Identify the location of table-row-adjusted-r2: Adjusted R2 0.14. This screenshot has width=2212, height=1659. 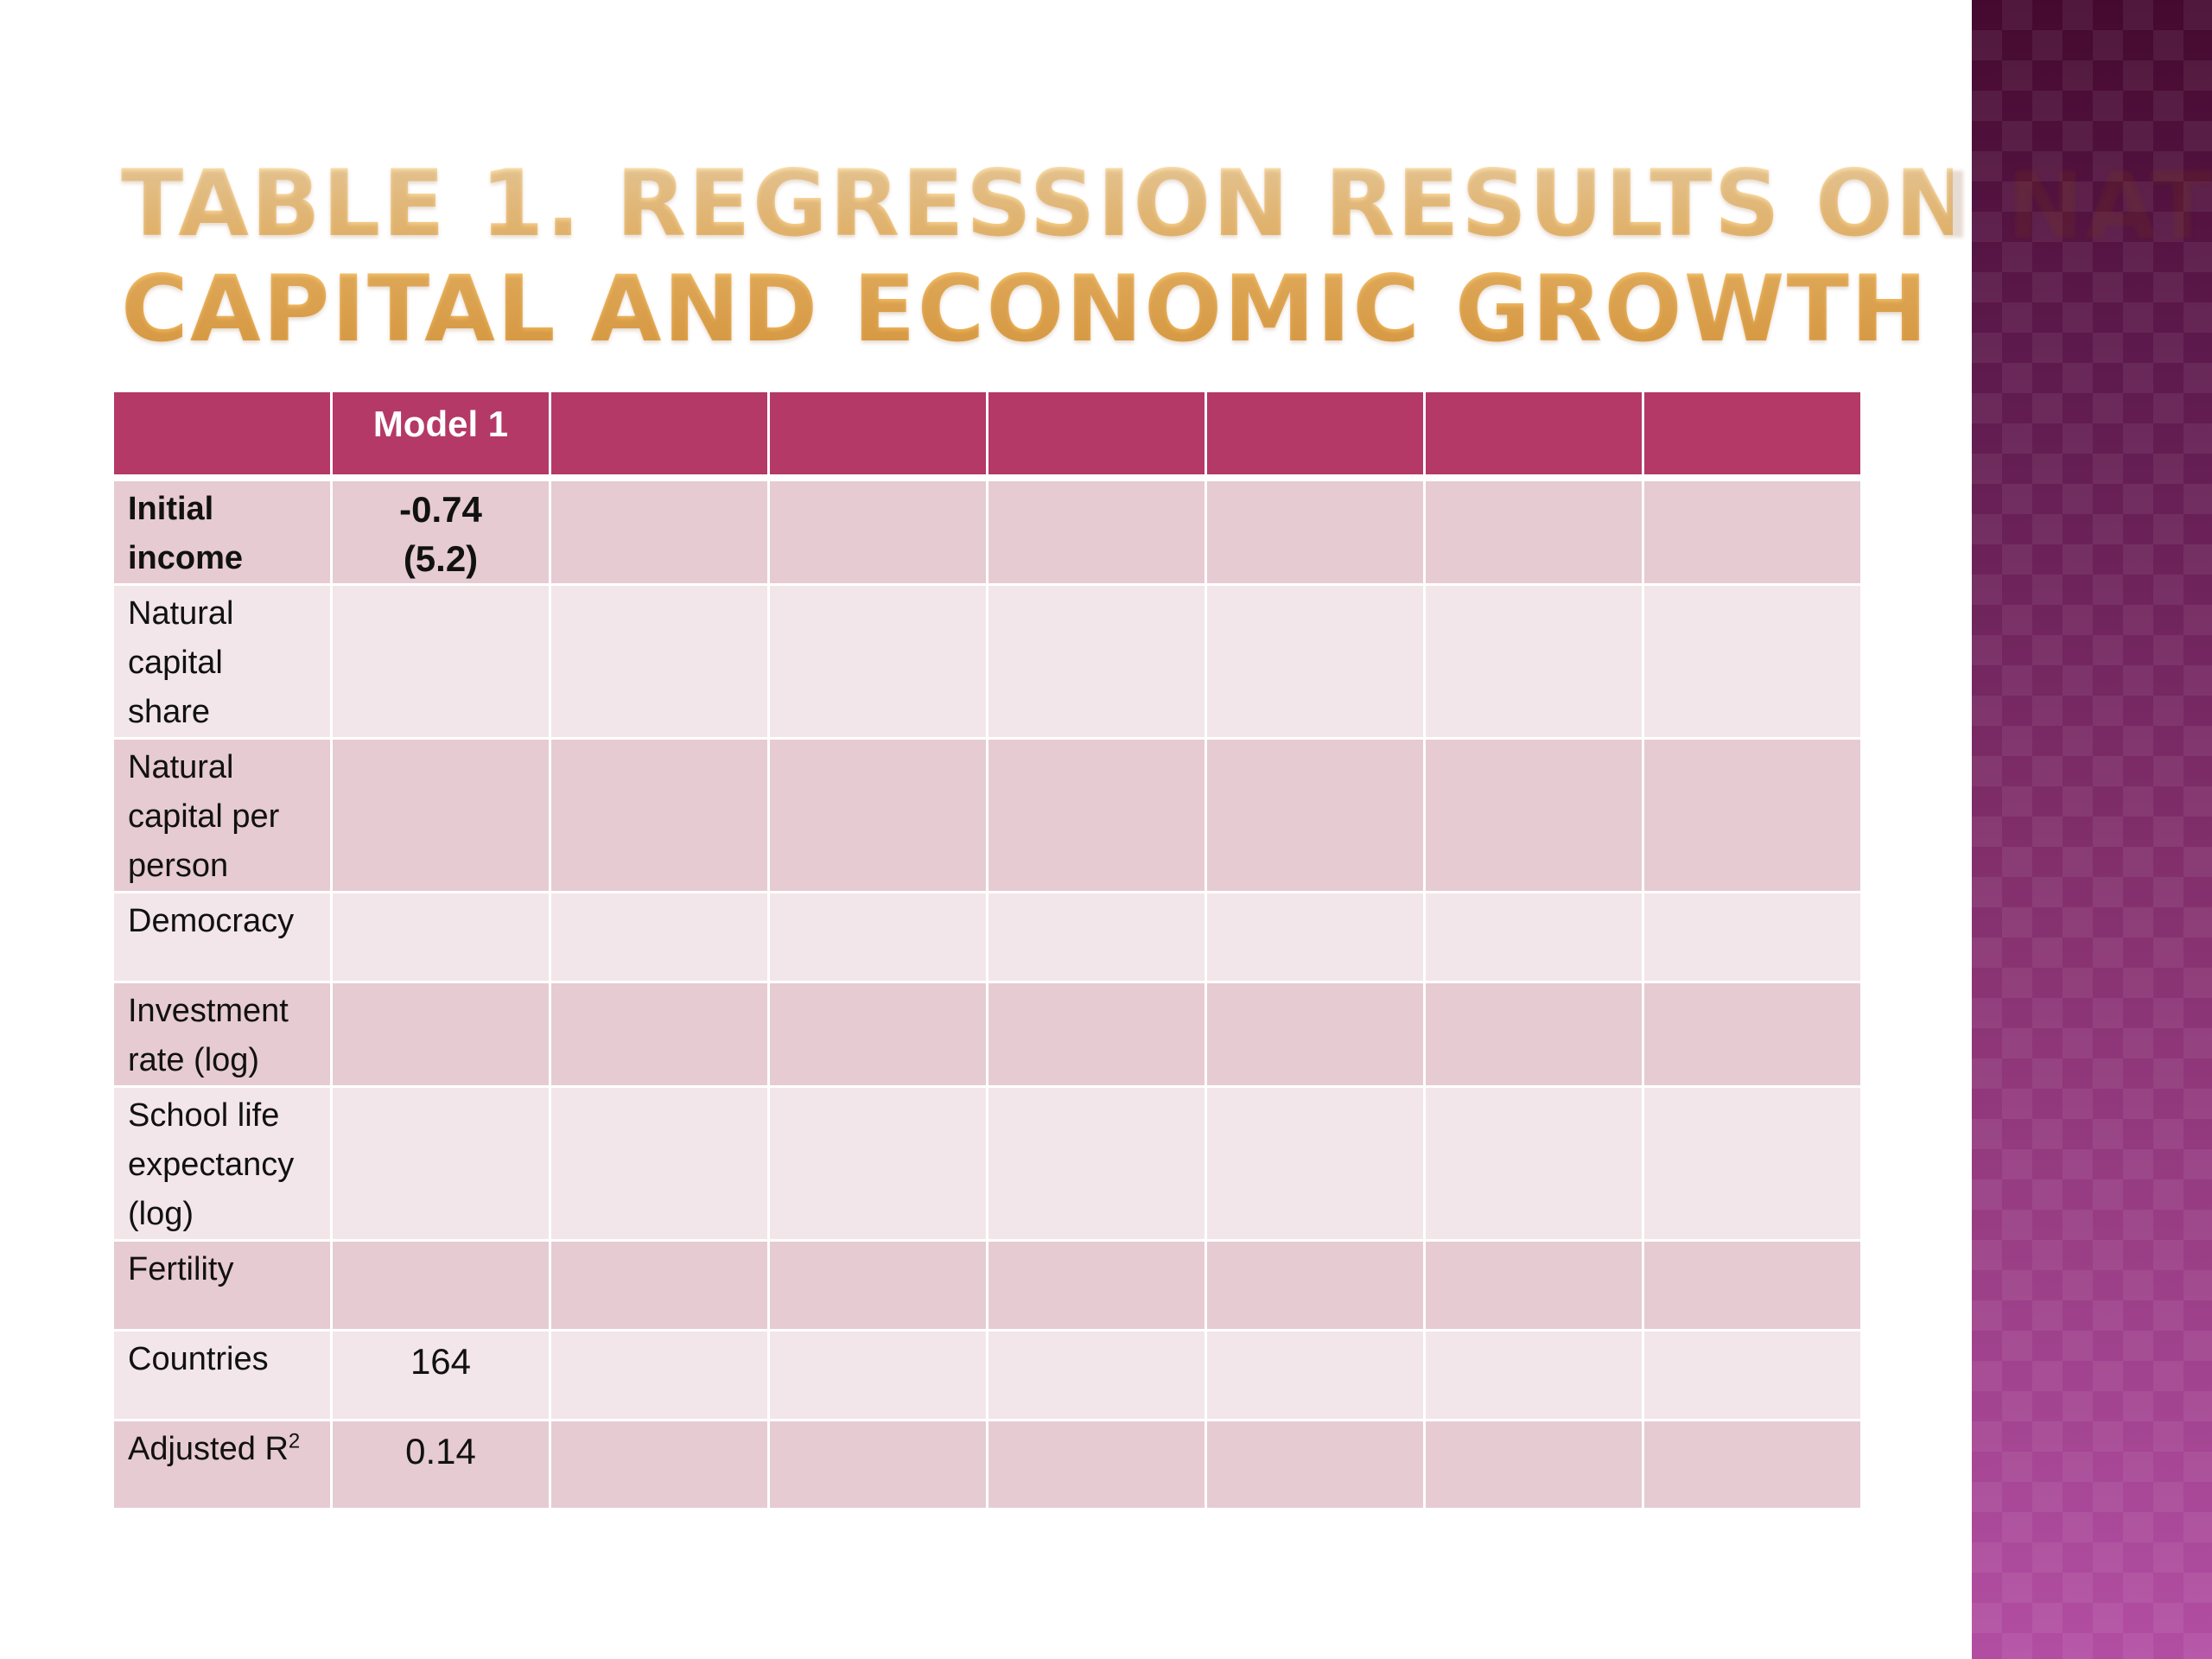
(987, 1464).